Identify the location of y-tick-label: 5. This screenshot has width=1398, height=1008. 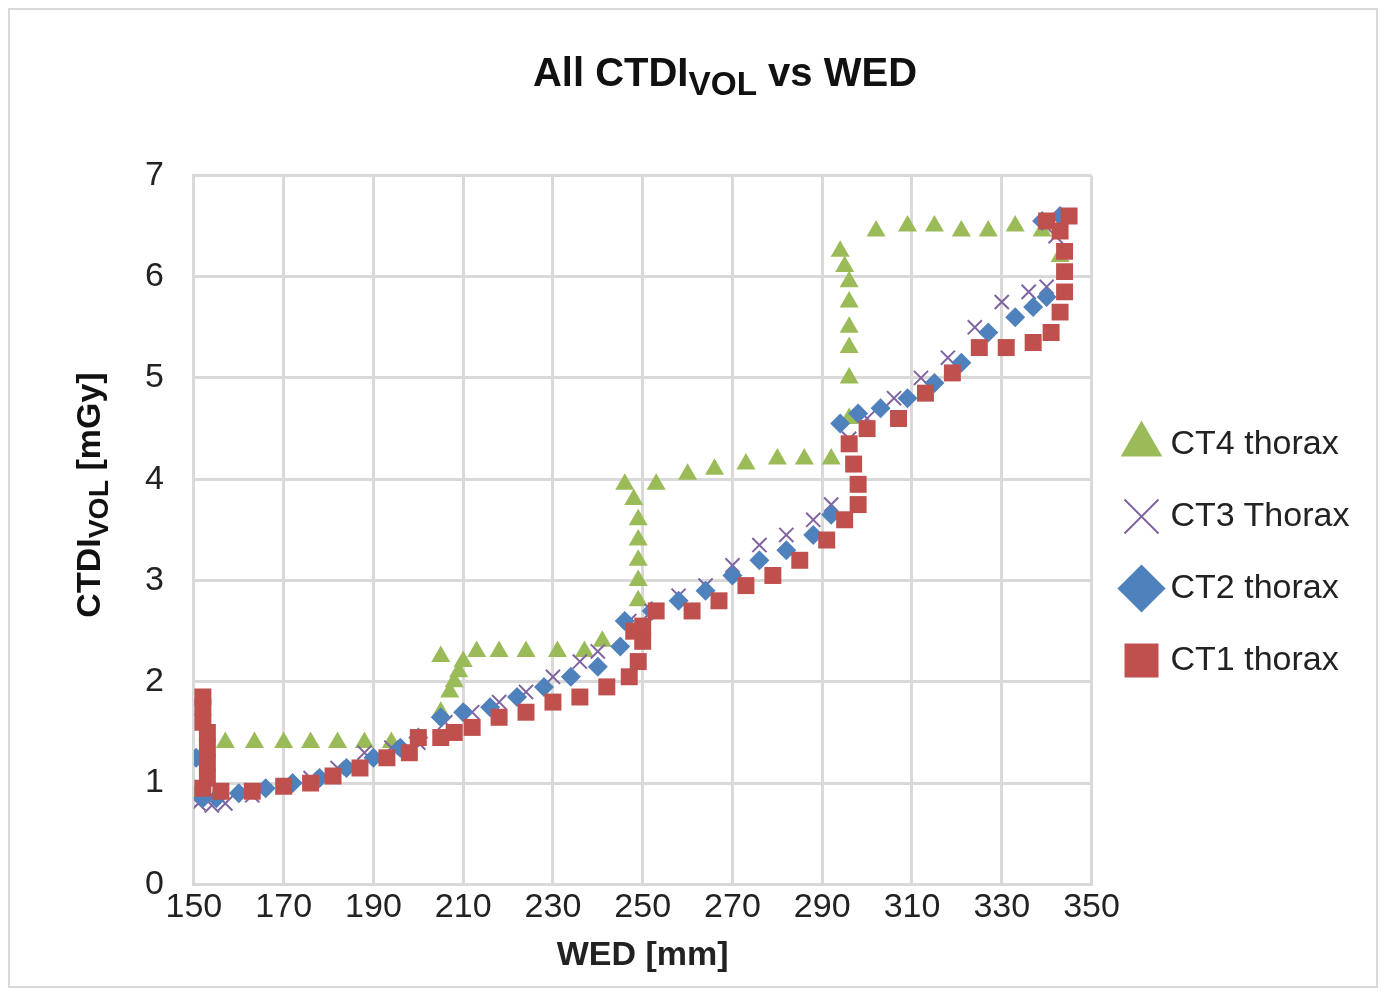
(154, 375).